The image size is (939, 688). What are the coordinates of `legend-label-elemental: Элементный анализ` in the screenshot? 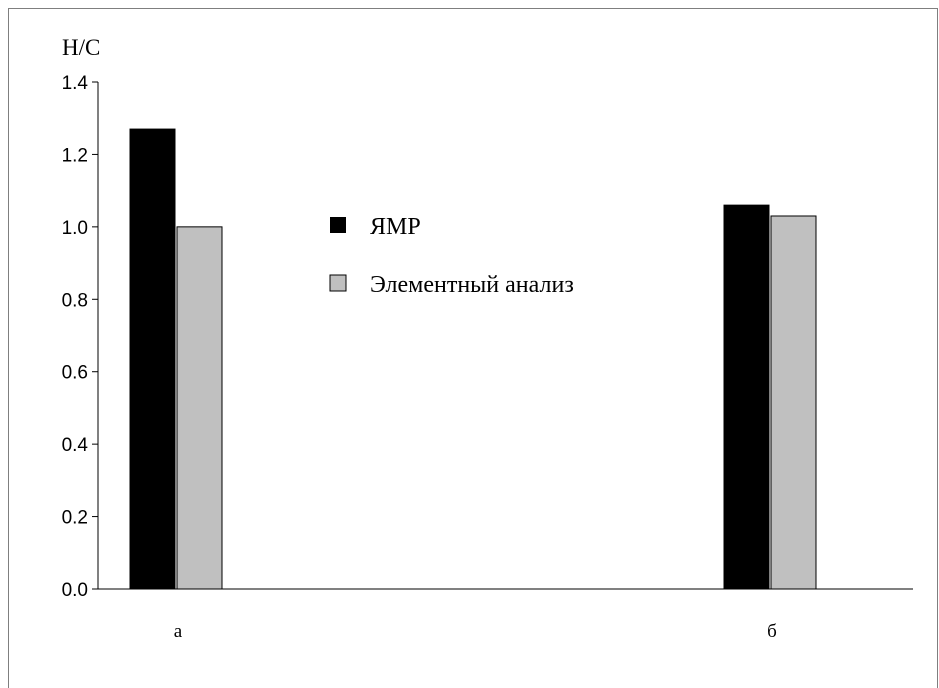 It's located at (472, 285).